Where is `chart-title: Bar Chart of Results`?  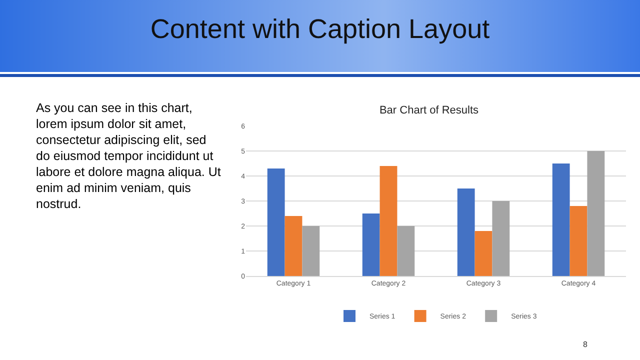 chart-title: Bar Chart of Results is located at coordinates (429, 110).